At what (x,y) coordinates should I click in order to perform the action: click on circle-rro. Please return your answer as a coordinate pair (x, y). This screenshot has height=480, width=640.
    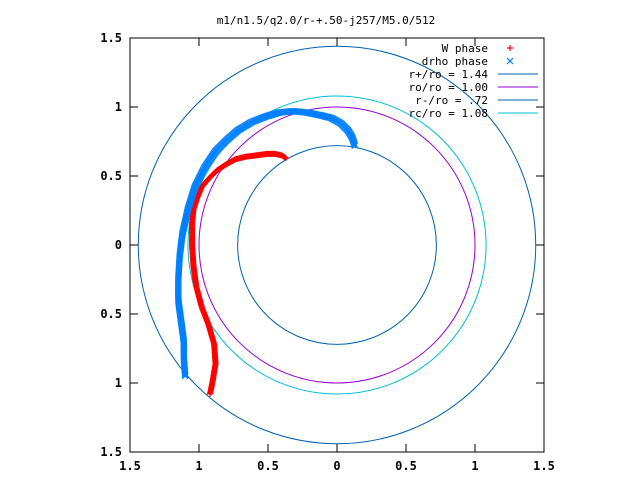
    Looking at the image, I should click on (337, 245).